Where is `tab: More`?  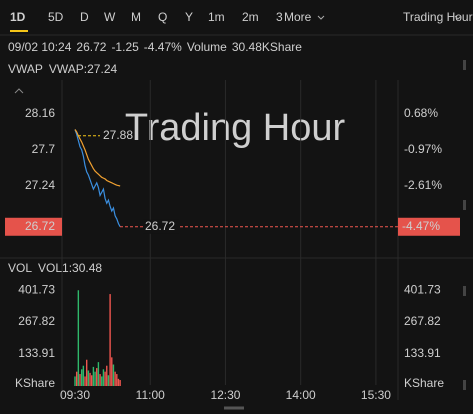 tab: More is located at coordinates (298, 17).